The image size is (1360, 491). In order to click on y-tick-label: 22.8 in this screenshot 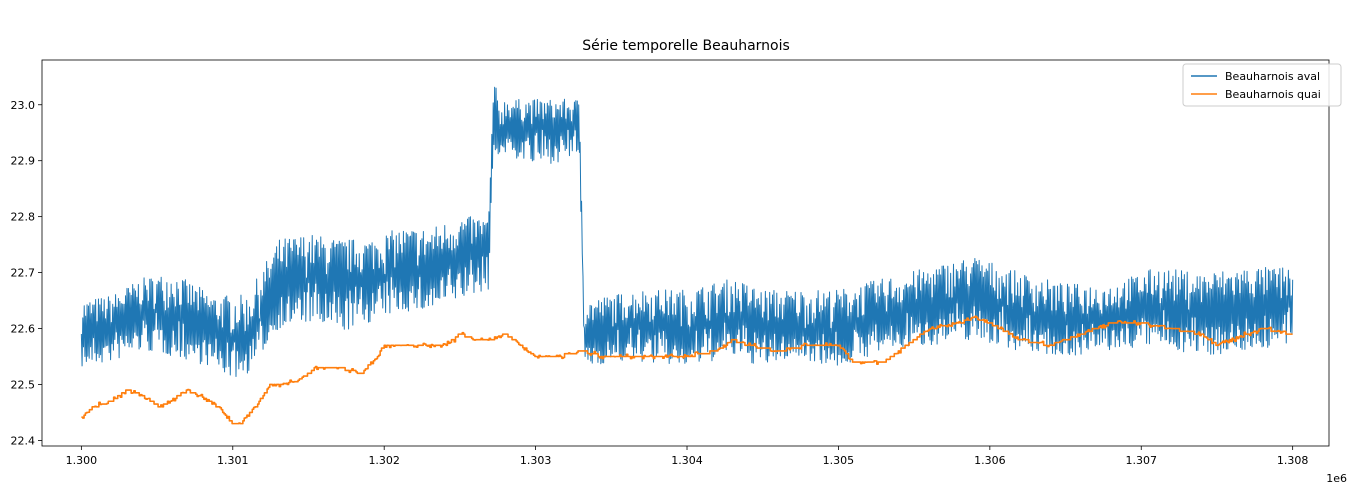, I will do `click(23, 217)`.